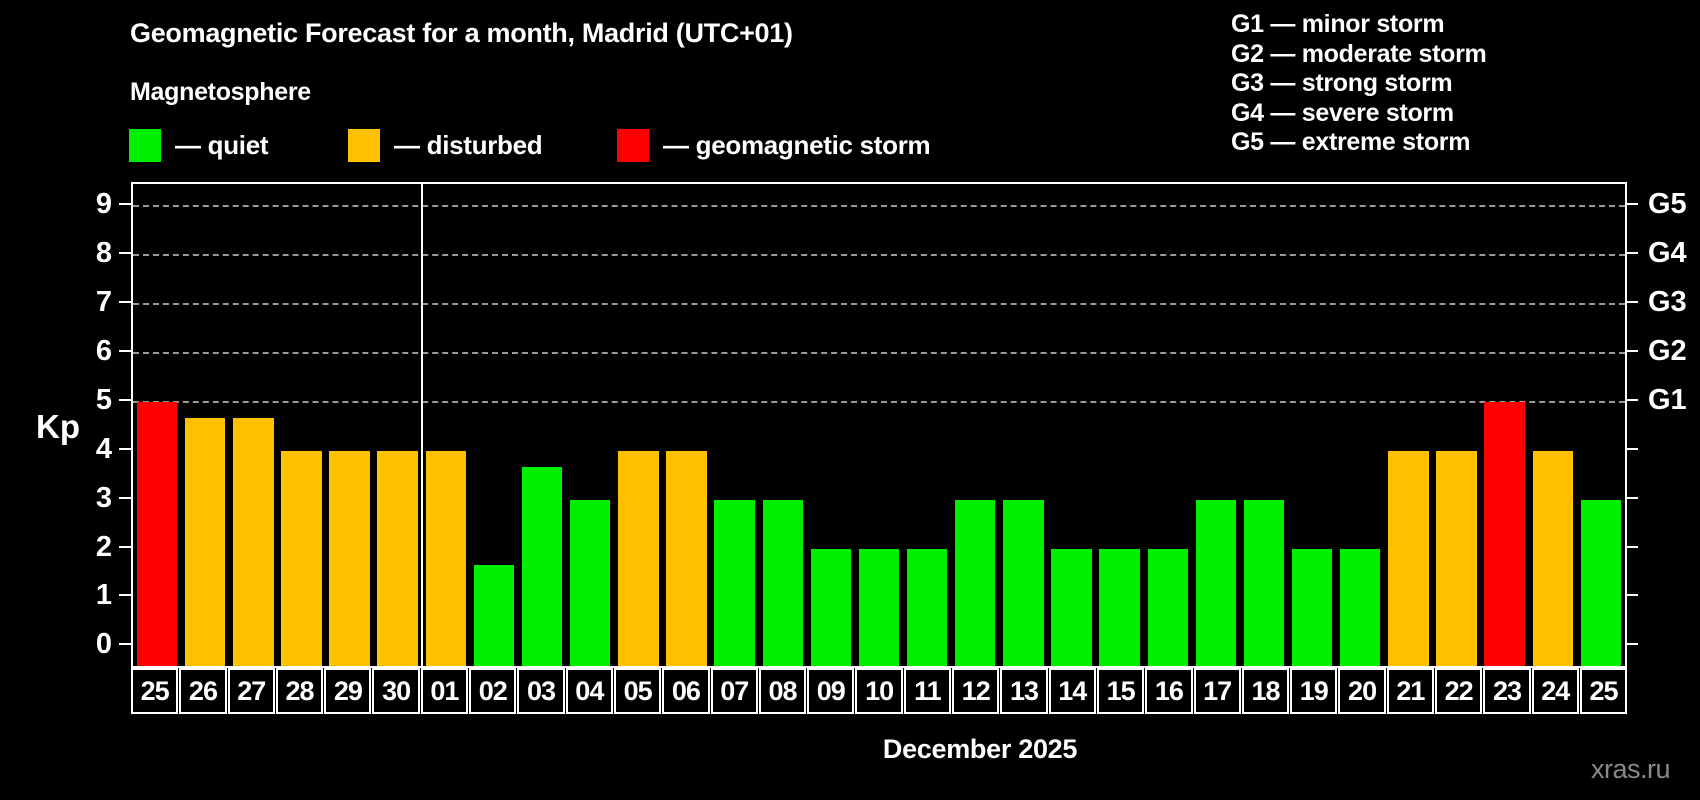  Describe the element at coordinates (1072, 691) in the screenshot. I see `day-label-14-dec: 14` at that location.